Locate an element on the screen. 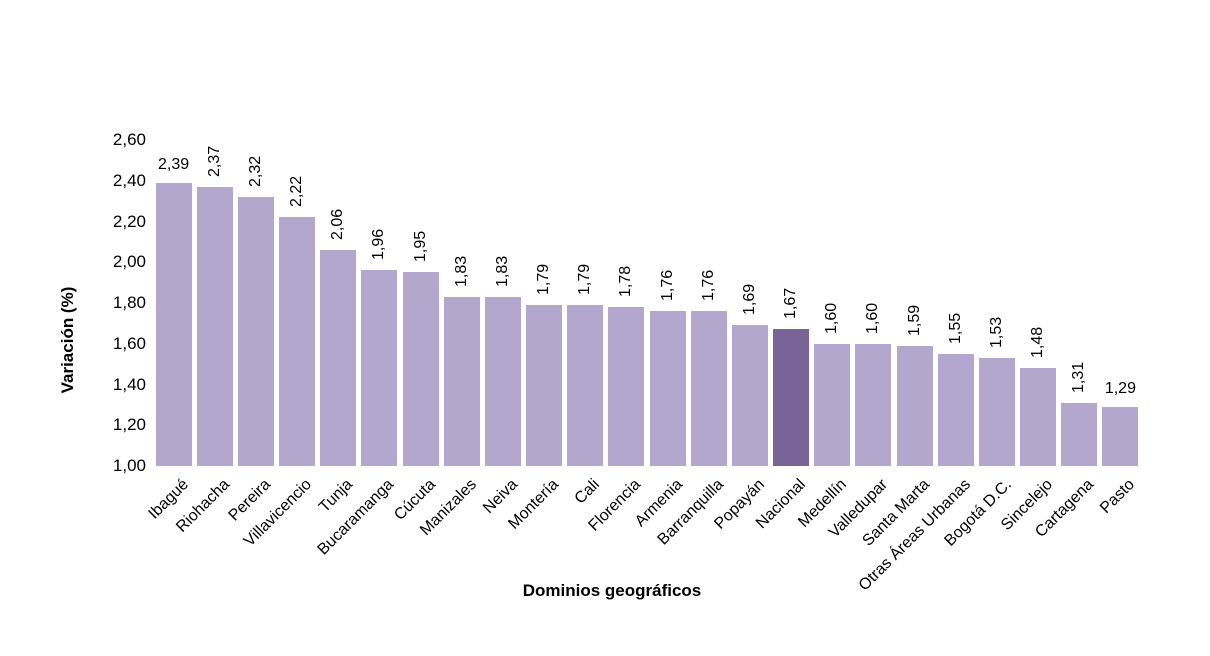 The height and width of the screenshot is (656, 1210). y-tick-label: 1,00 is located at coordinates (129, 465).